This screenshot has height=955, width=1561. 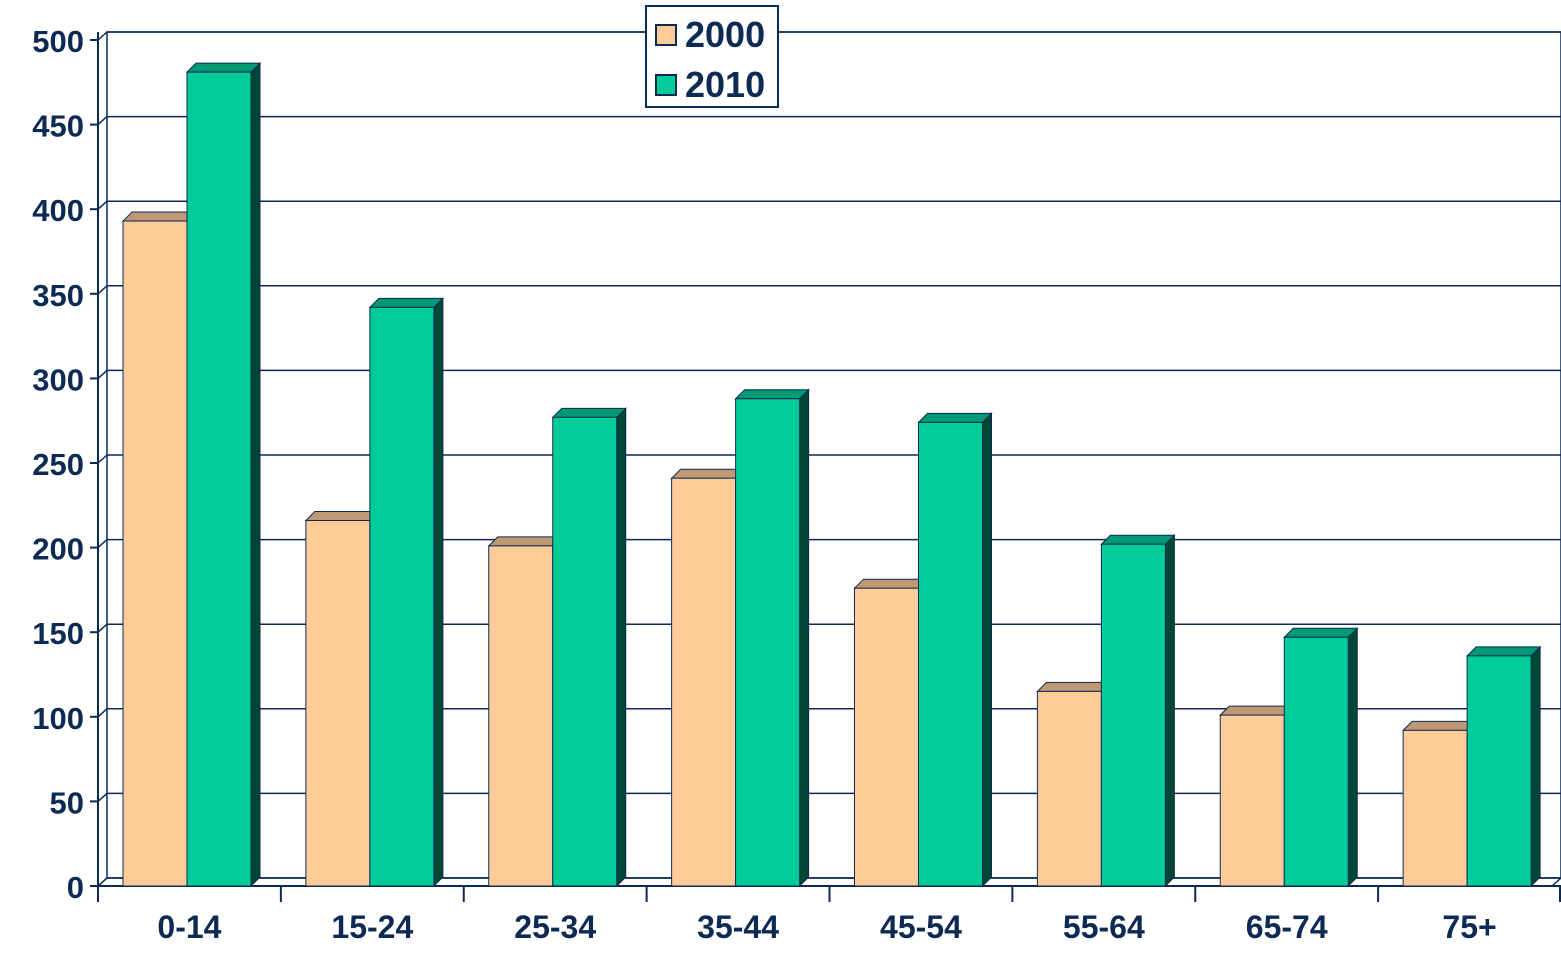 What do you see at coordinates (372, 927) in the screenshot?
I see `x-tick-label-1: 15-24` at bounding box center [372, 927].